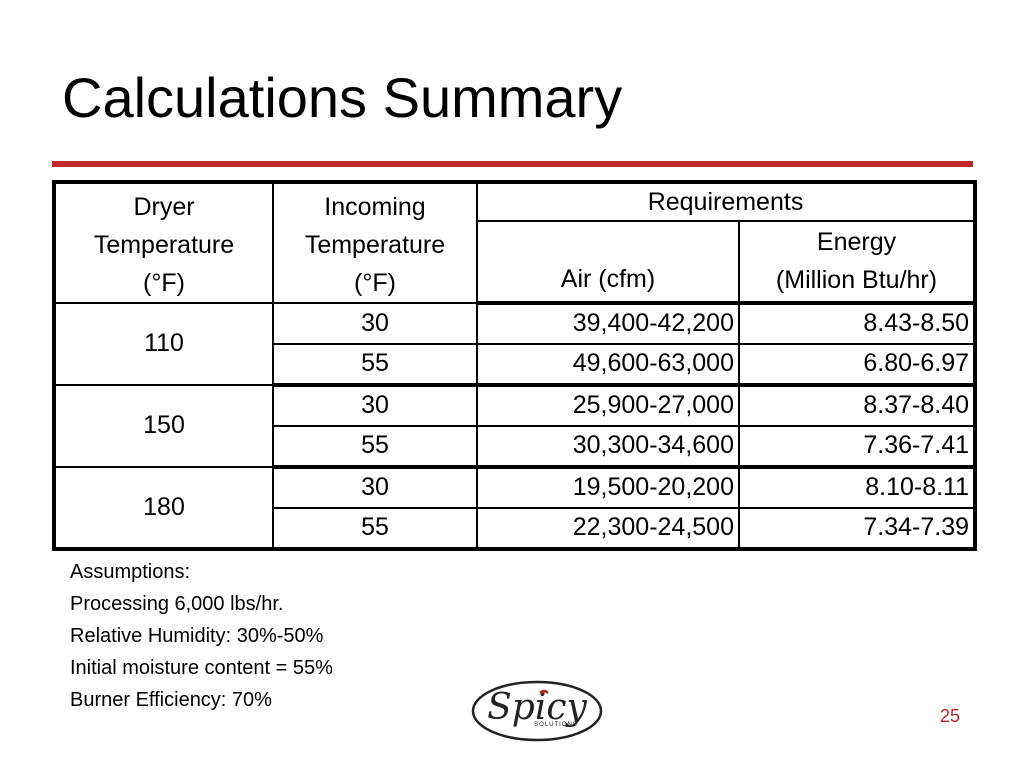  What do you see at coordinates (726, 201) in the screenshot?
I see `header-requirements: Requirements` at bounding box center [726, 201].